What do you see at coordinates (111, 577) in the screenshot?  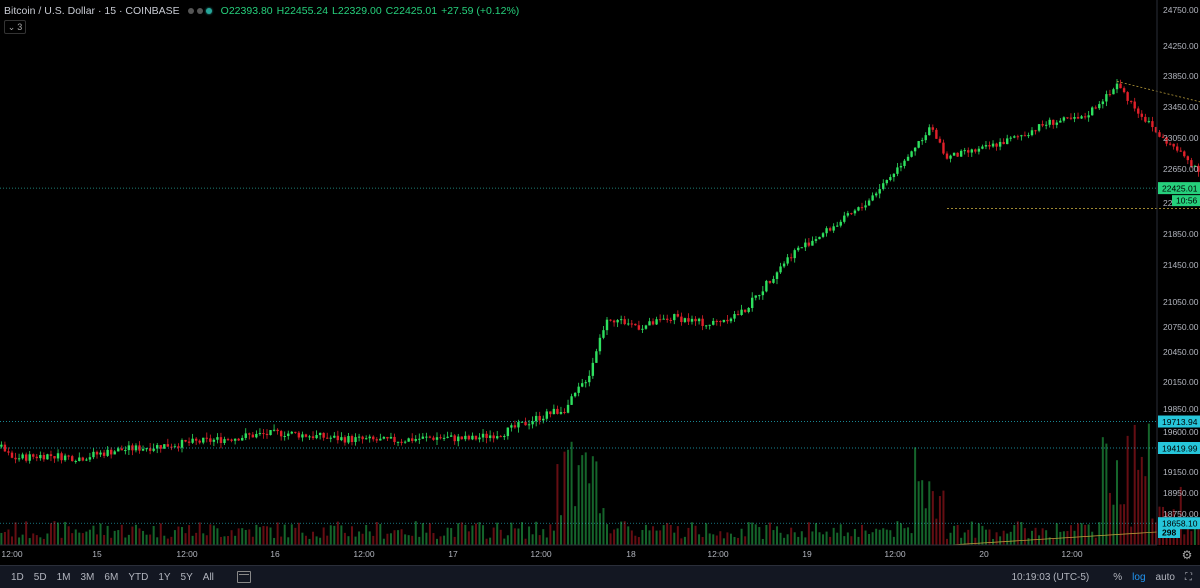 I see `range-6m-button: 6M` at bounding box center [111, 577].